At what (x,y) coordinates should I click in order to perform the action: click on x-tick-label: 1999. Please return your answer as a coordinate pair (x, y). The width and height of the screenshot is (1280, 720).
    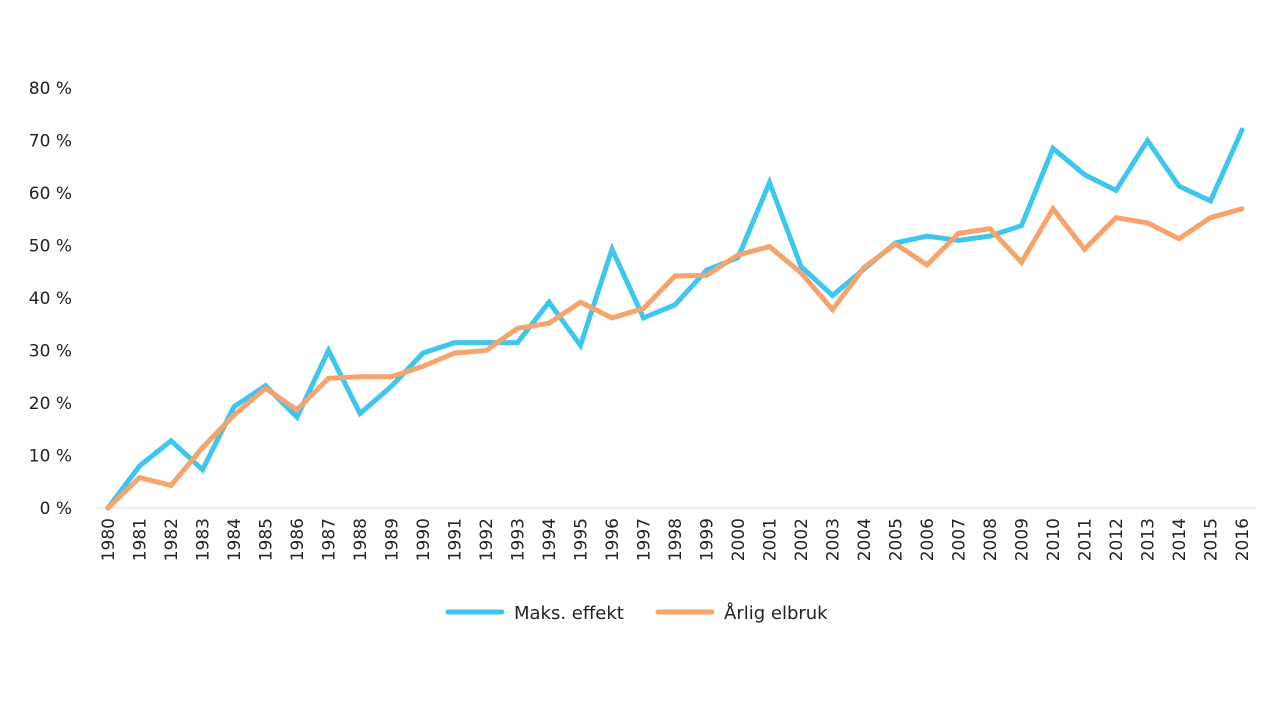
    Looking at the image, I should click on (708, 539).